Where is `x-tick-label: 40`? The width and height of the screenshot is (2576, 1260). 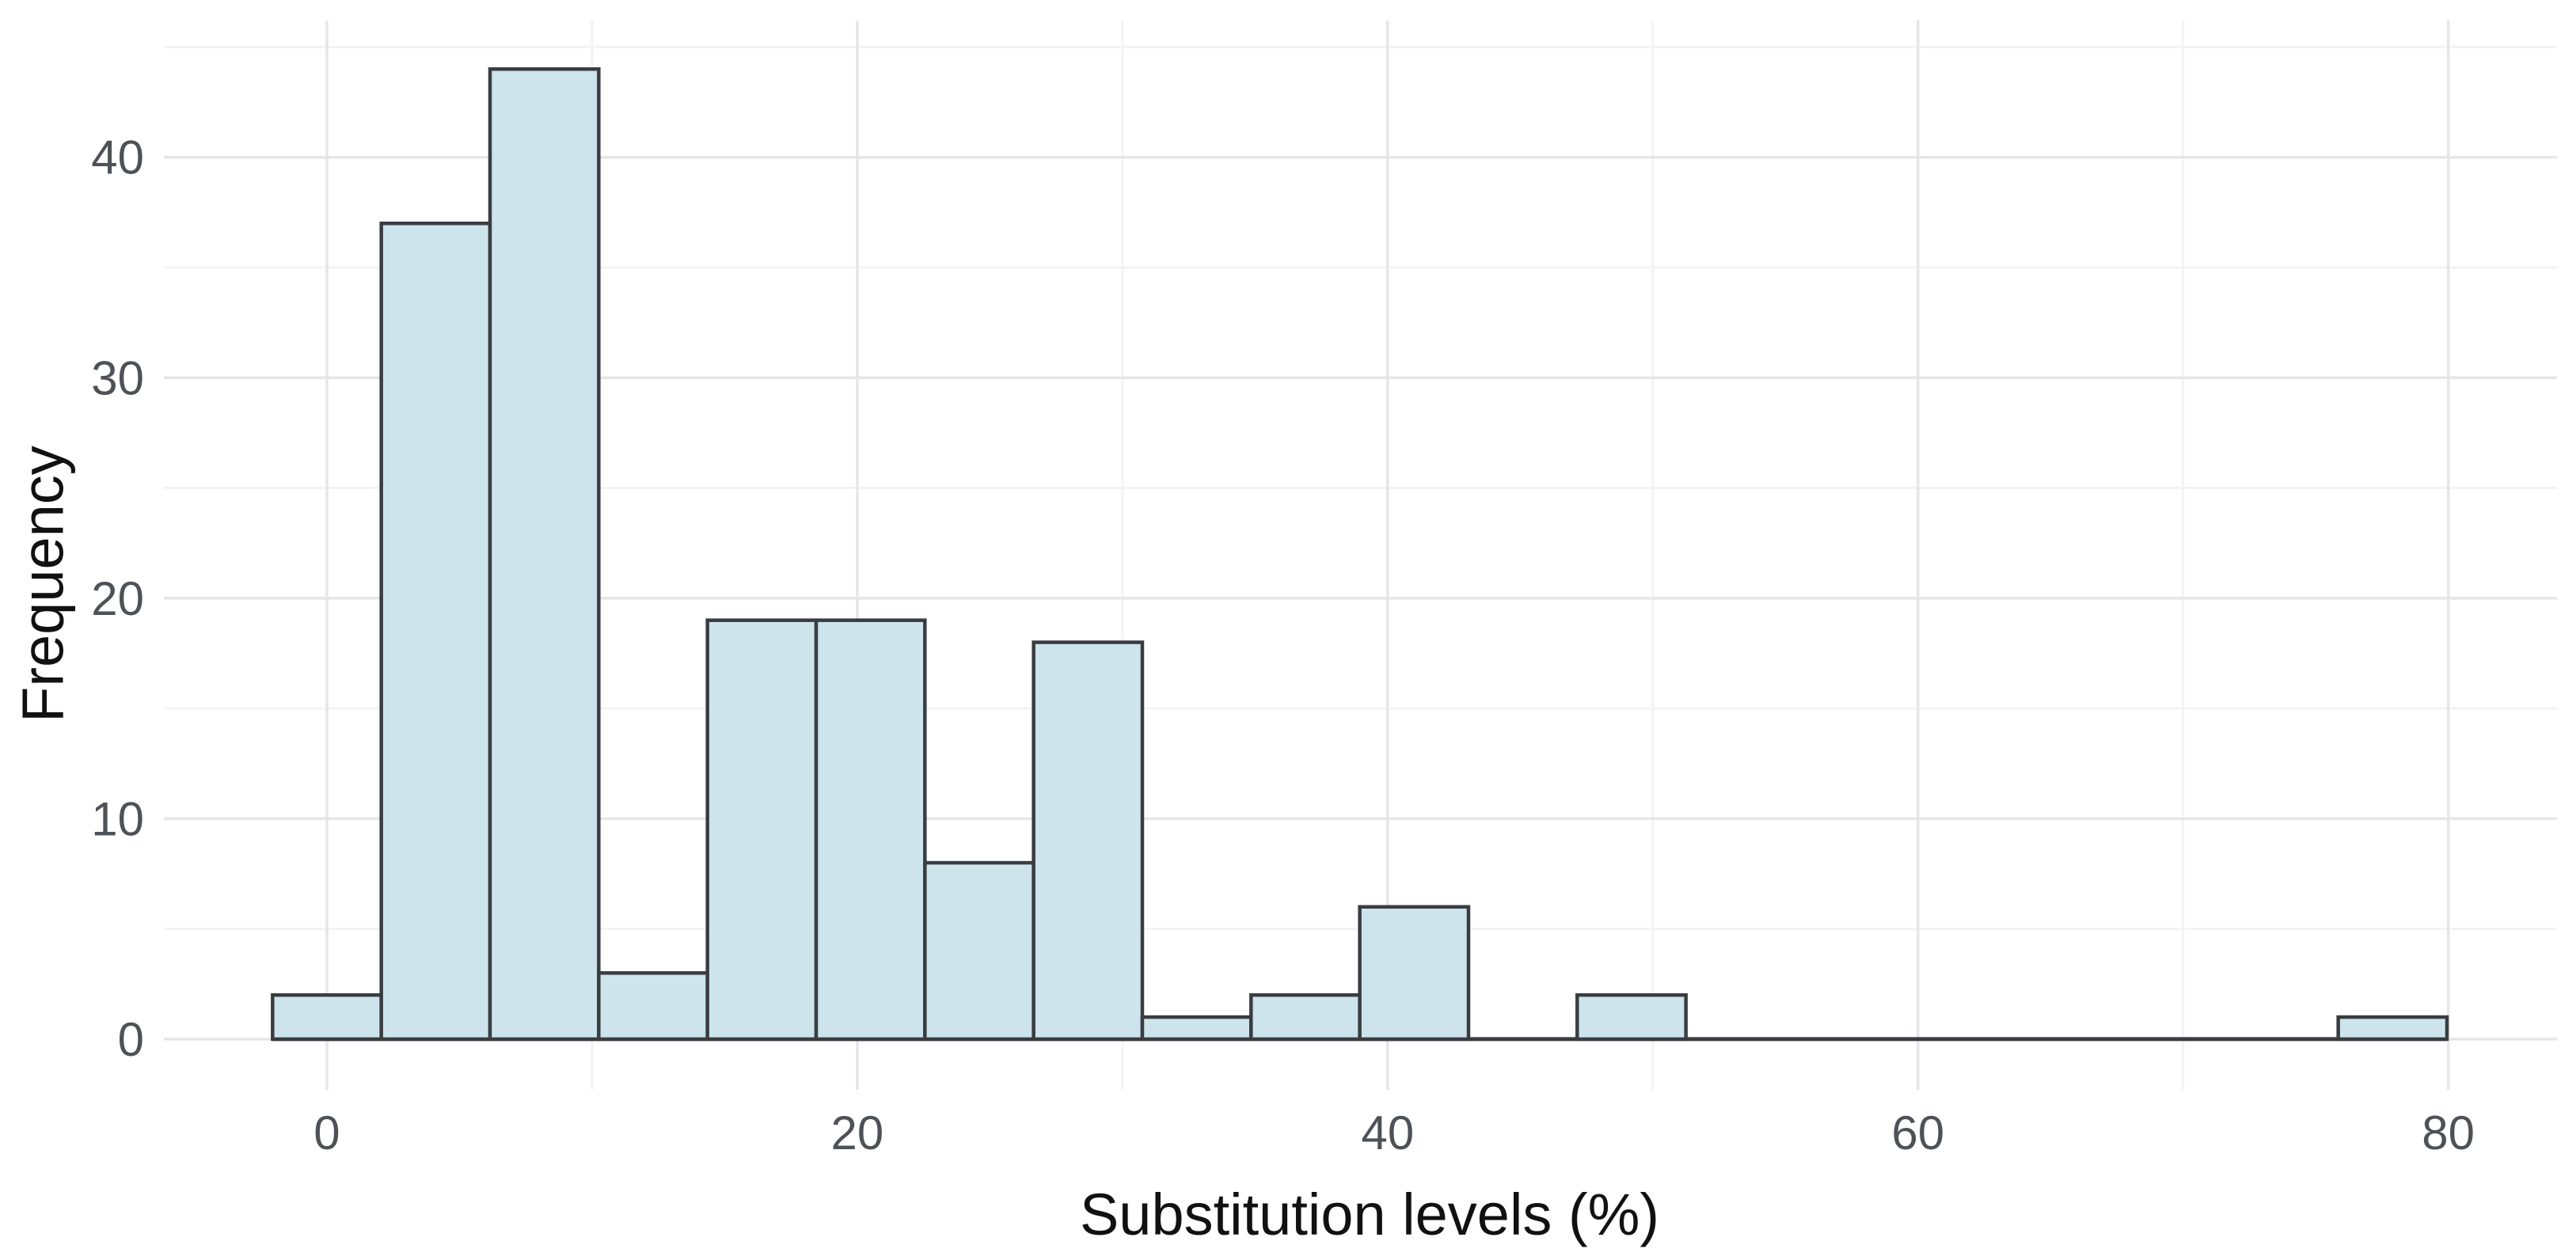 x-tick-label: 40 is located at coordinates (1387, 1132).